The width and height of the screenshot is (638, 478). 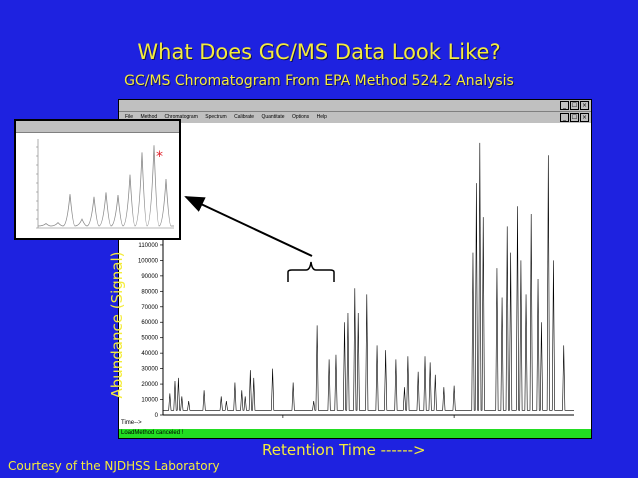 I want to click on y-tick-label: 80000, so click(x=149, y=292).